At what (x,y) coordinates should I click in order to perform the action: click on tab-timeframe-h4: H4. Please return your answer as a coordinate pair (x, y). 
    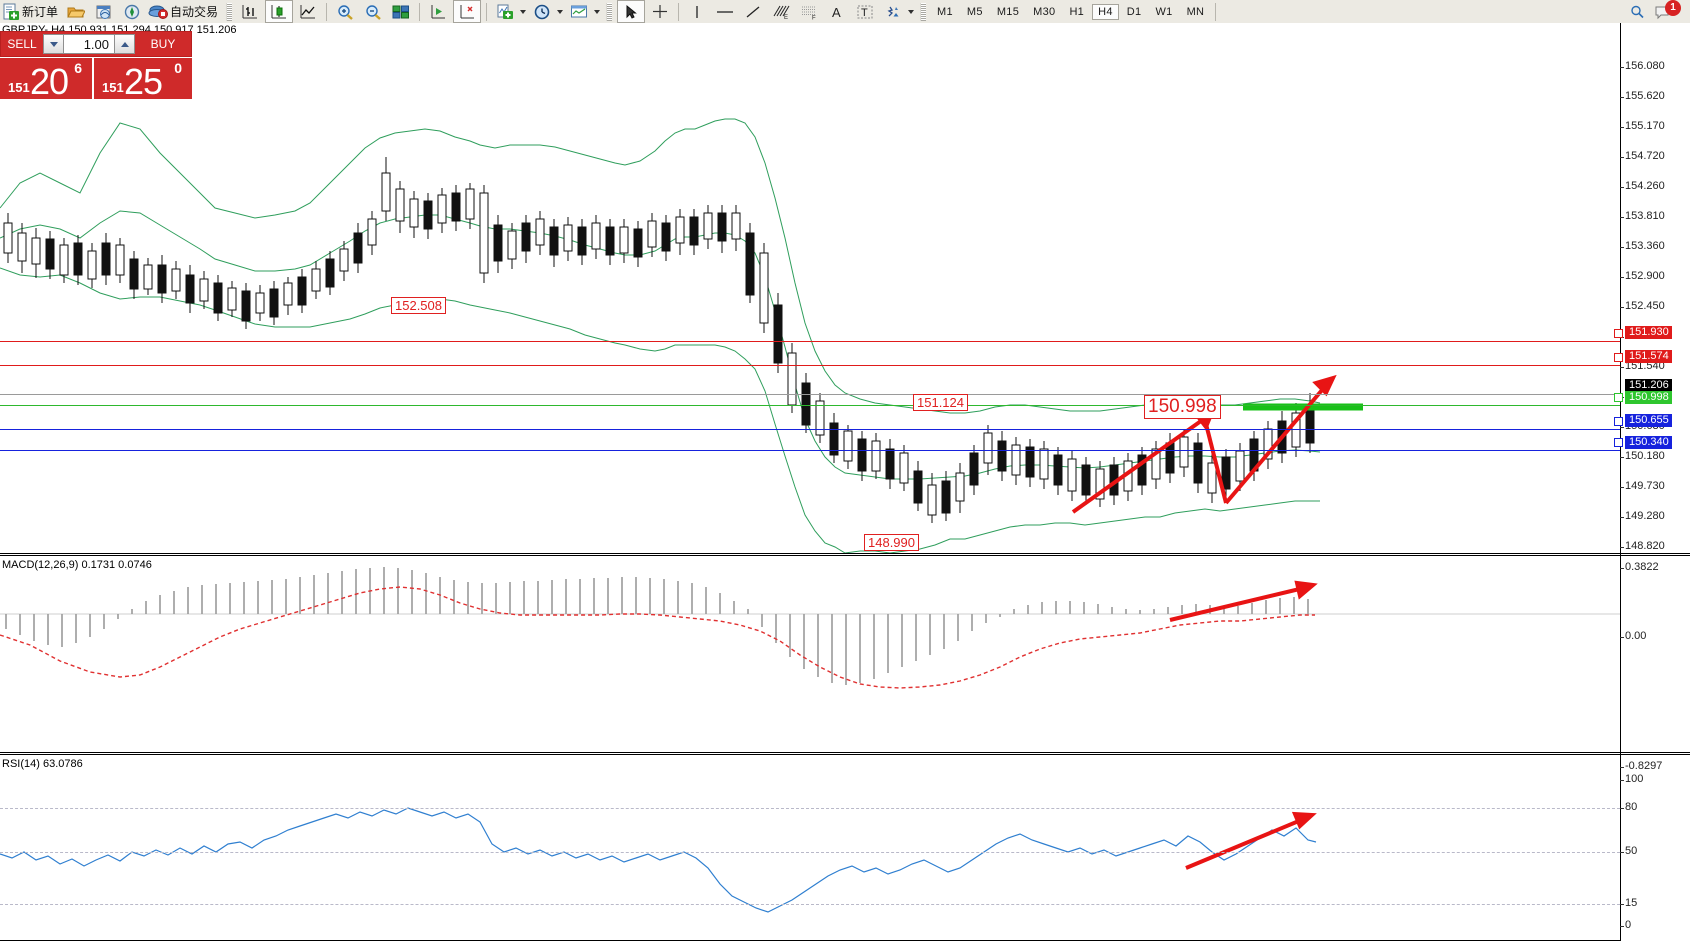
    Looking at the image, I should click on (1105, 11).